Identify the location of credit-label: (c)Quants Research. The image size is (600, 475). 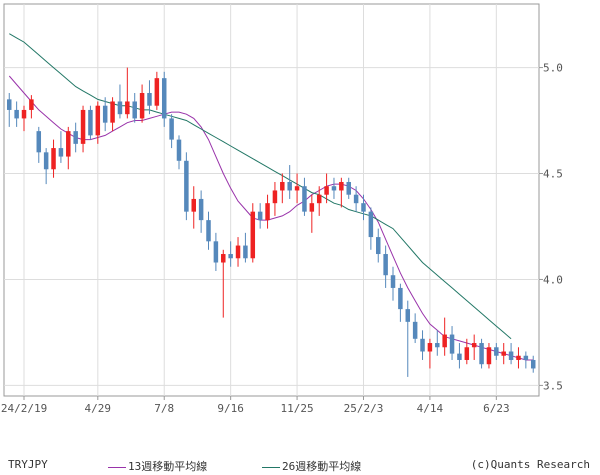
(530, 464).